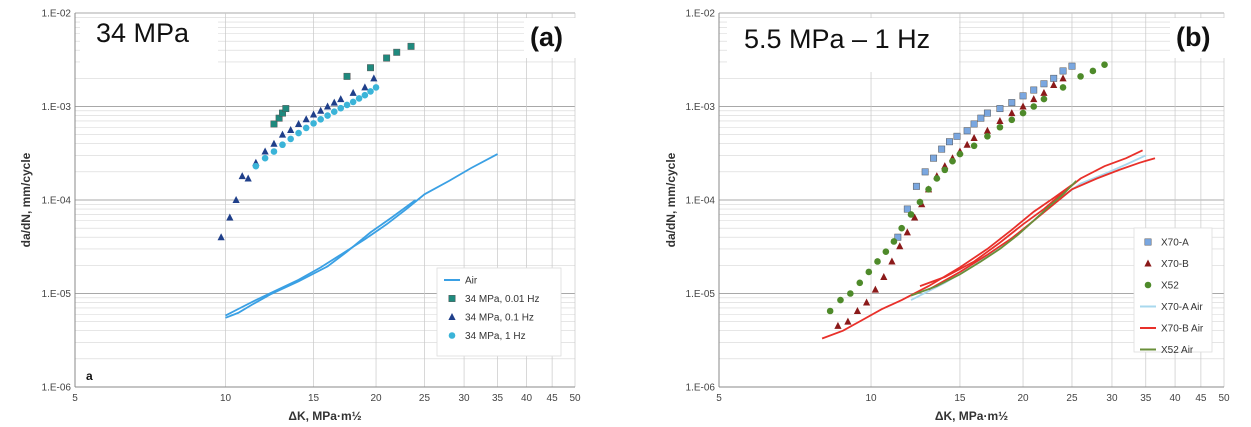 Image resolution: width=1251 pixels, height=427 pixels. I want to click on legend-box, so click(1173, 290).